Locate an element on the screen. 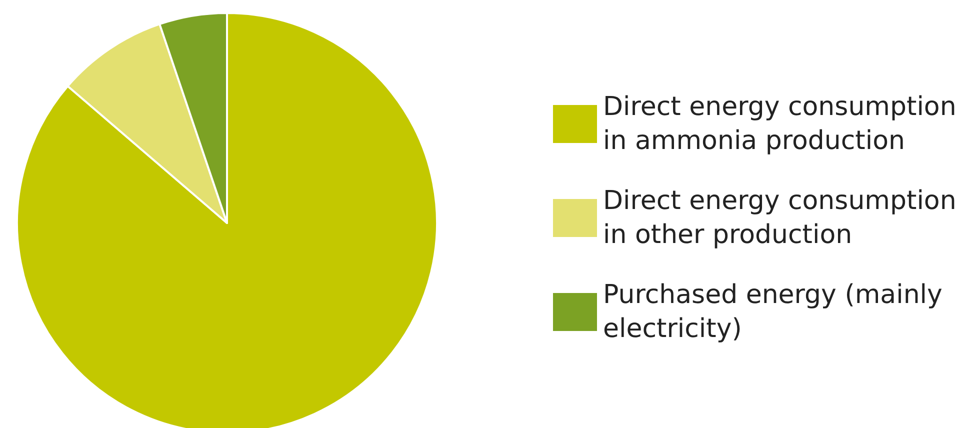 Image resolution: width=972 pixels, height=428 pixels. legend-label: Direct energy consumption in ammonia production is located at coordinates (784, 124).